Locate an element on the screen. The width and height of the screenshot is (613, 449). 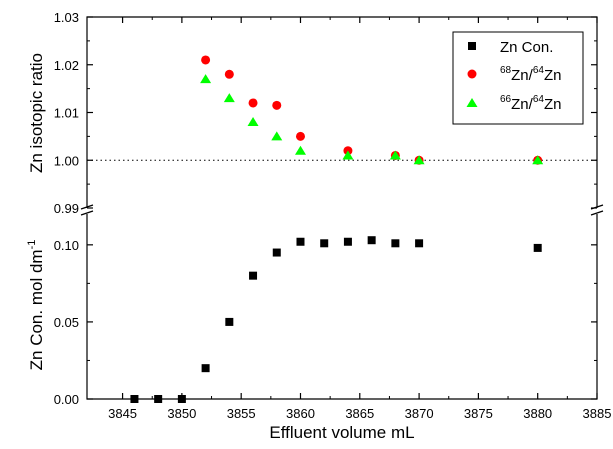
y-bottom-tick-label: 0.05 is located at coordinates (66, 322).